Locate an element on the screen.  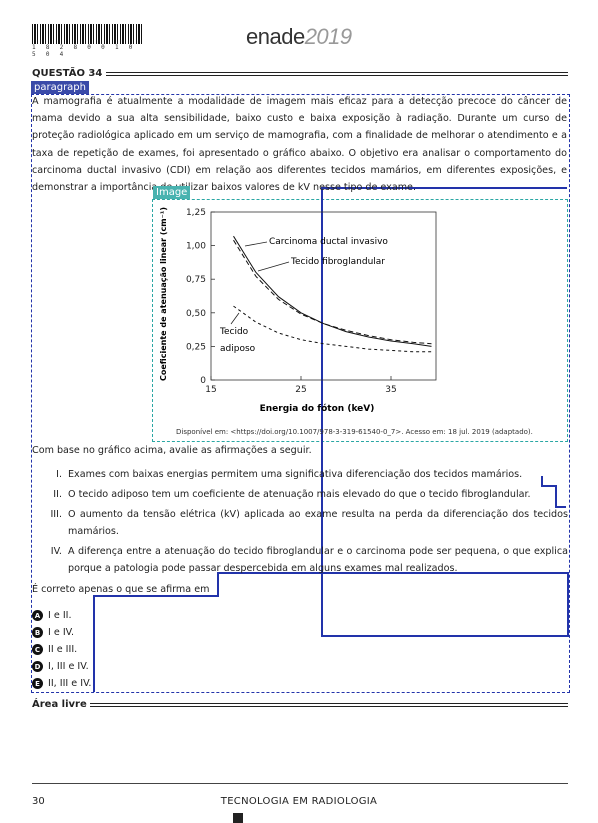
option-text: II e III. is located at coordinates (63, 649).